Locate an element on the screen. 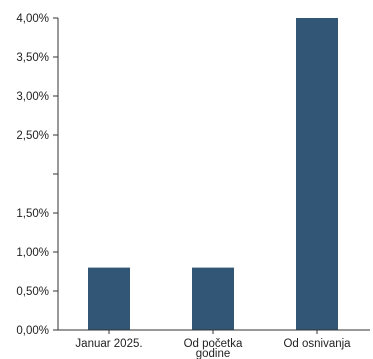 The height and width of the screenshot is (359, 373). y-tick-label: 0,00% is located at coordinates (32, 331).